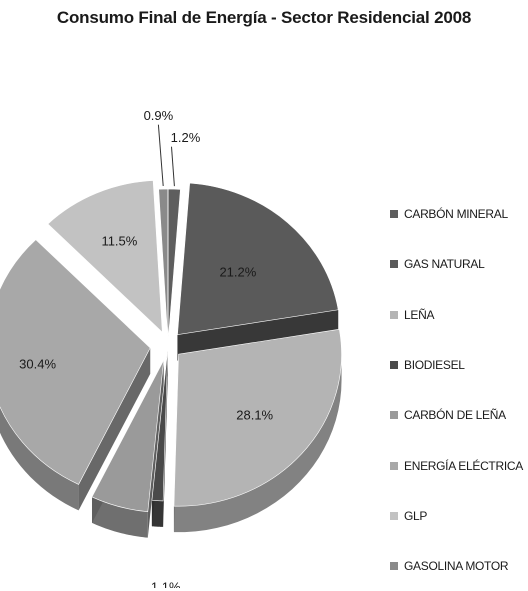 The height and width of the screenshot is (591, 528). I want to click on legend-item: GAS NATURAL, so click(459, 264).